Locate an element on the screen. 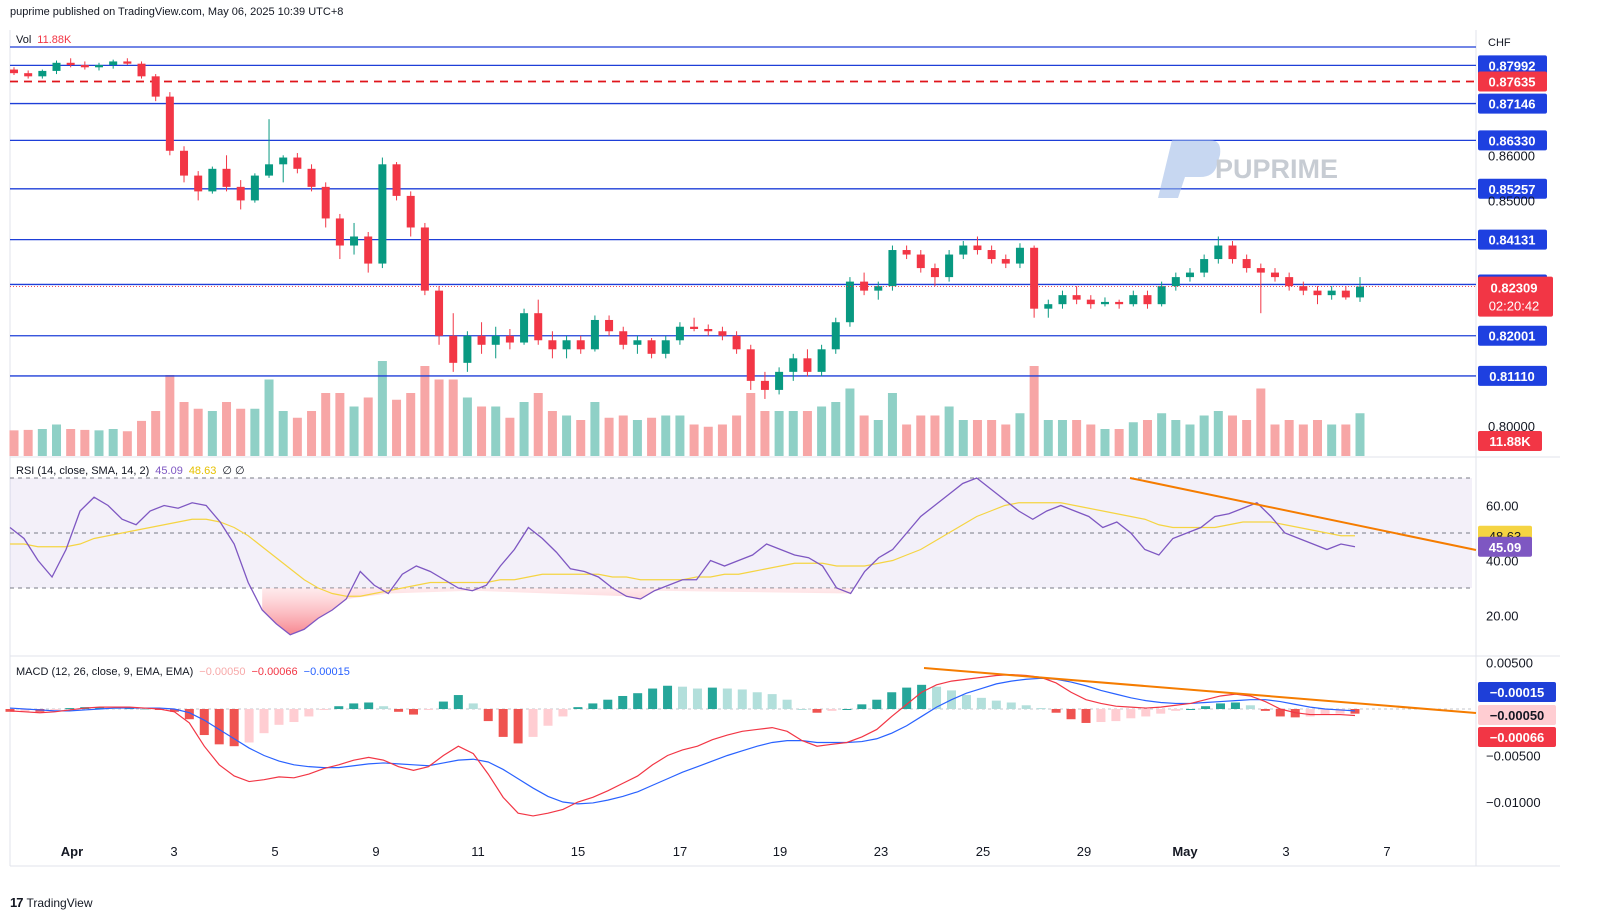 The width and height of the screenshot is (1600, 919). volume-value: 11.88K is located at coordinates (54, 40).